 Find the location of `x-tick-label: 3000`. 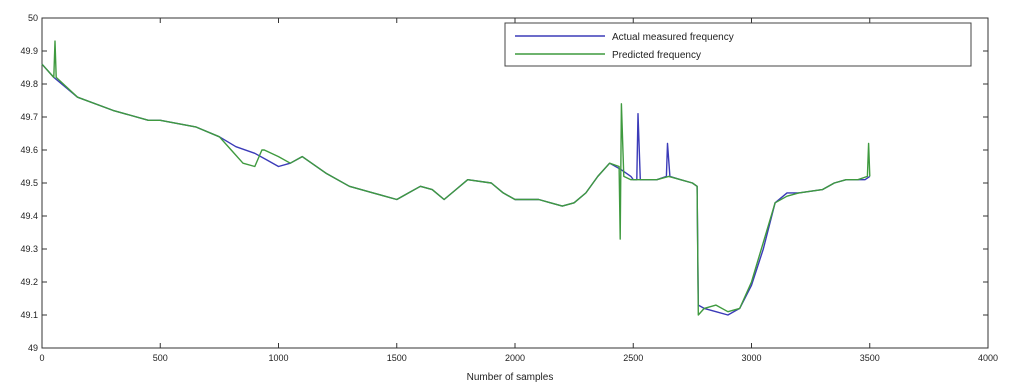

x-tick-label: 3000 is located at coordinates (751, 358).